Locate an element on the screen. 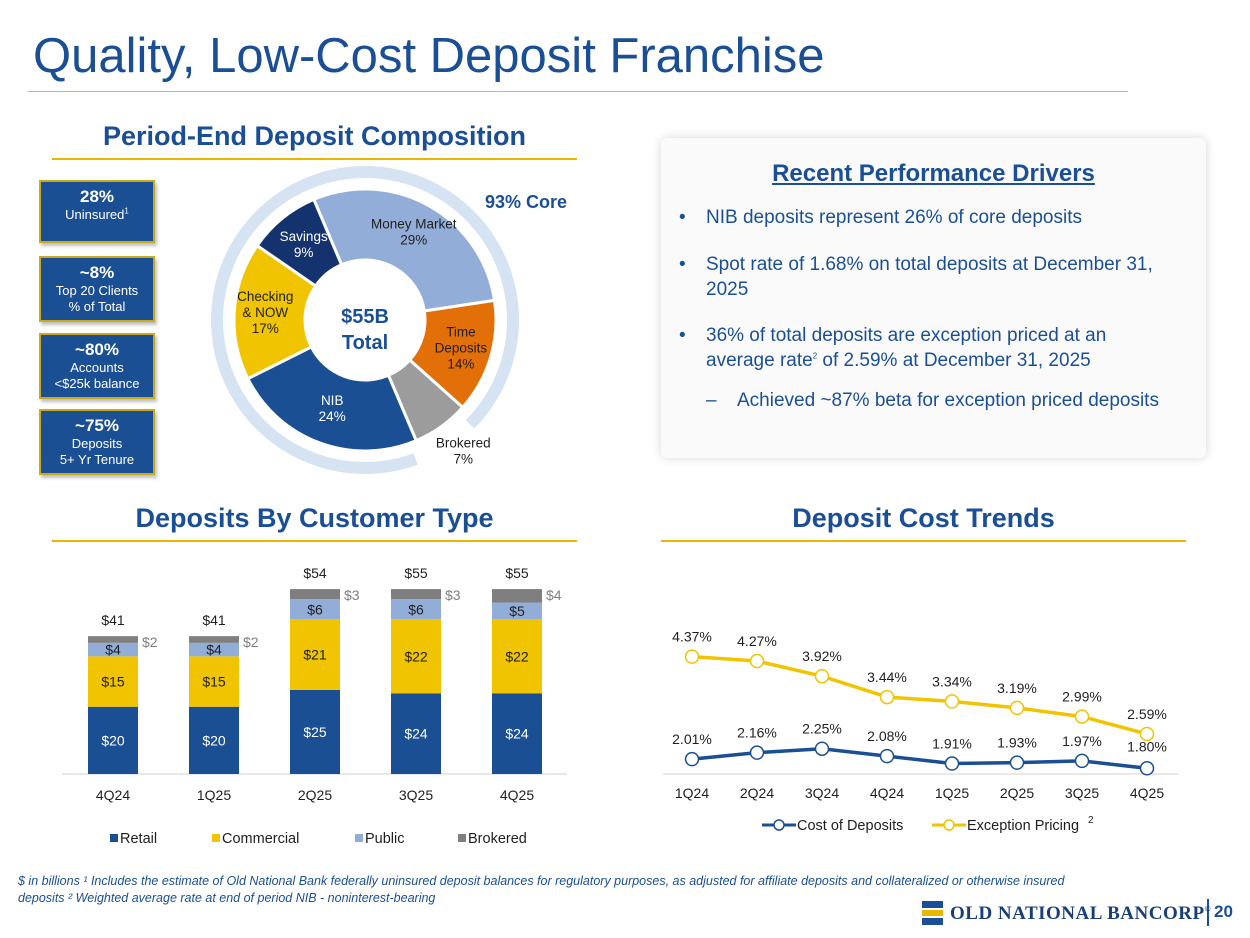  stat-label-2: <$25k balance is located at coordinates (97, 383).